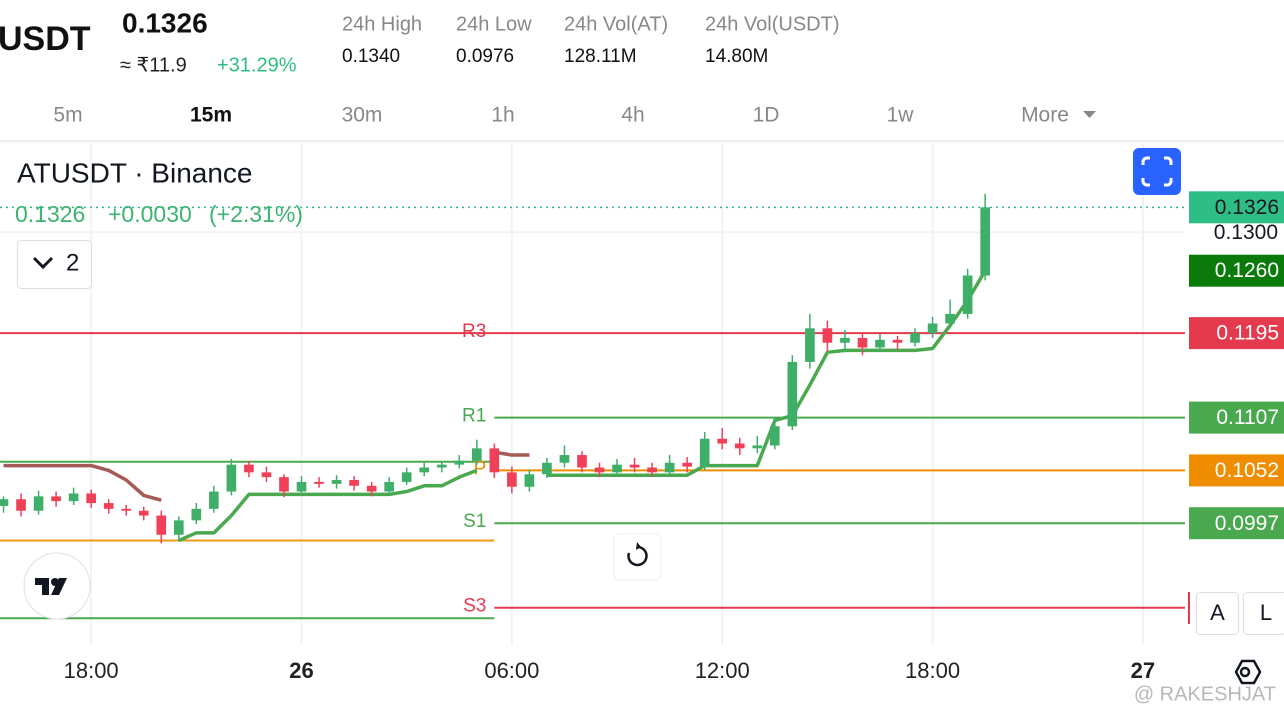  I want to click on reset-icon, so click(637, 556).